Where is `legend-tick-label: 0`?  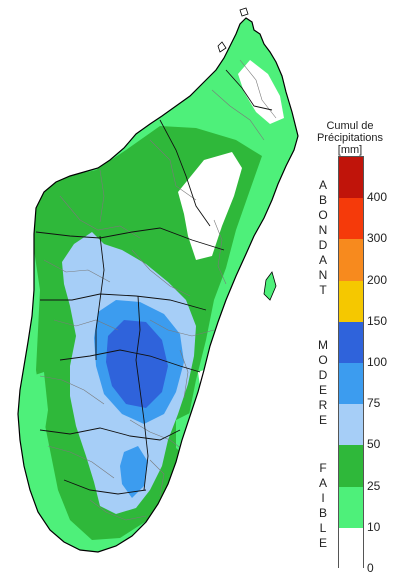 legend-tick-label: 0 is located at coordinates (370, 568).